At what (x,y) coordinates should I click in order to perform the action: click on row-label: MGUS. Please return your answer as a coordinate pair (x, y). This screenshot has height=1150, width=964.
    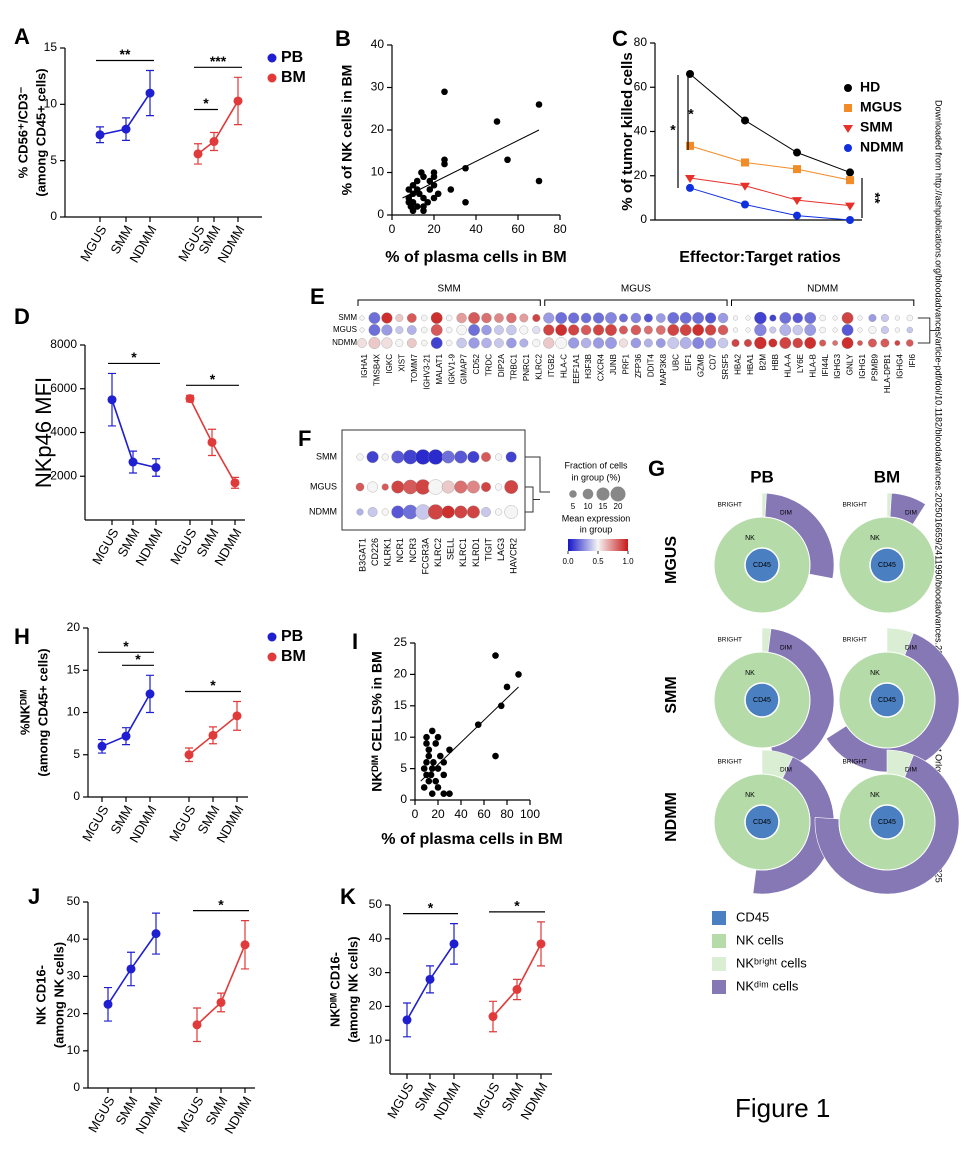
    Looking at the image, I should click on (345, 329).